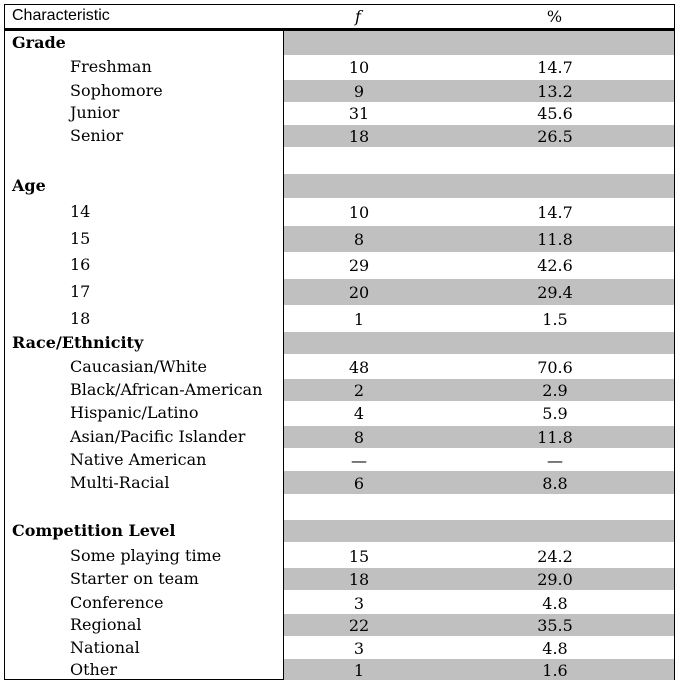 The width and height of the screenshot is (678, 682). I want to click on category-row: Age, so click(339, 186).